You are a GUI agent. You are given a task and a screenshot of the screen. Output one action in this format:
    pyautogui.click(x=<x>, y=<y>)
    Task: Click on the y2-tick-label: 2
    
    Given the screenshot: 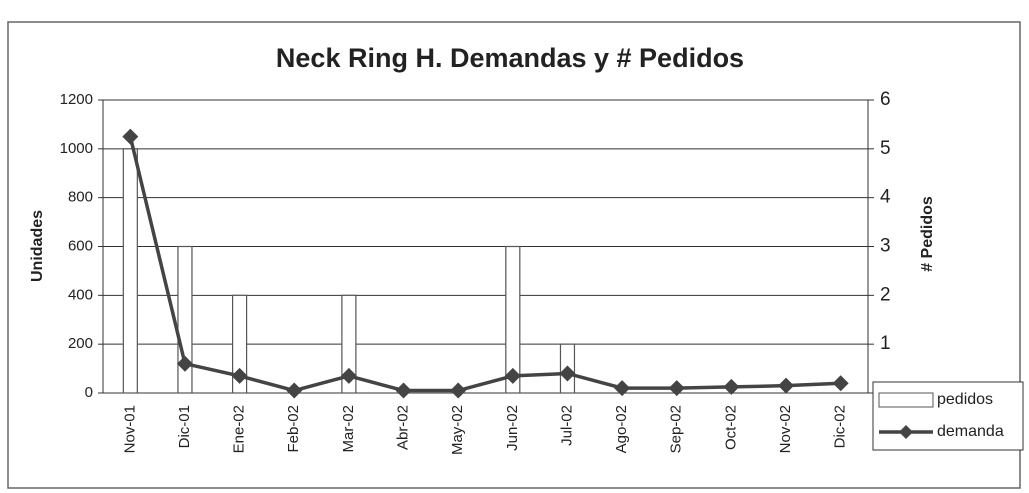 What is the action you would take?
    pyautogui.click(x=885, y=294)
    